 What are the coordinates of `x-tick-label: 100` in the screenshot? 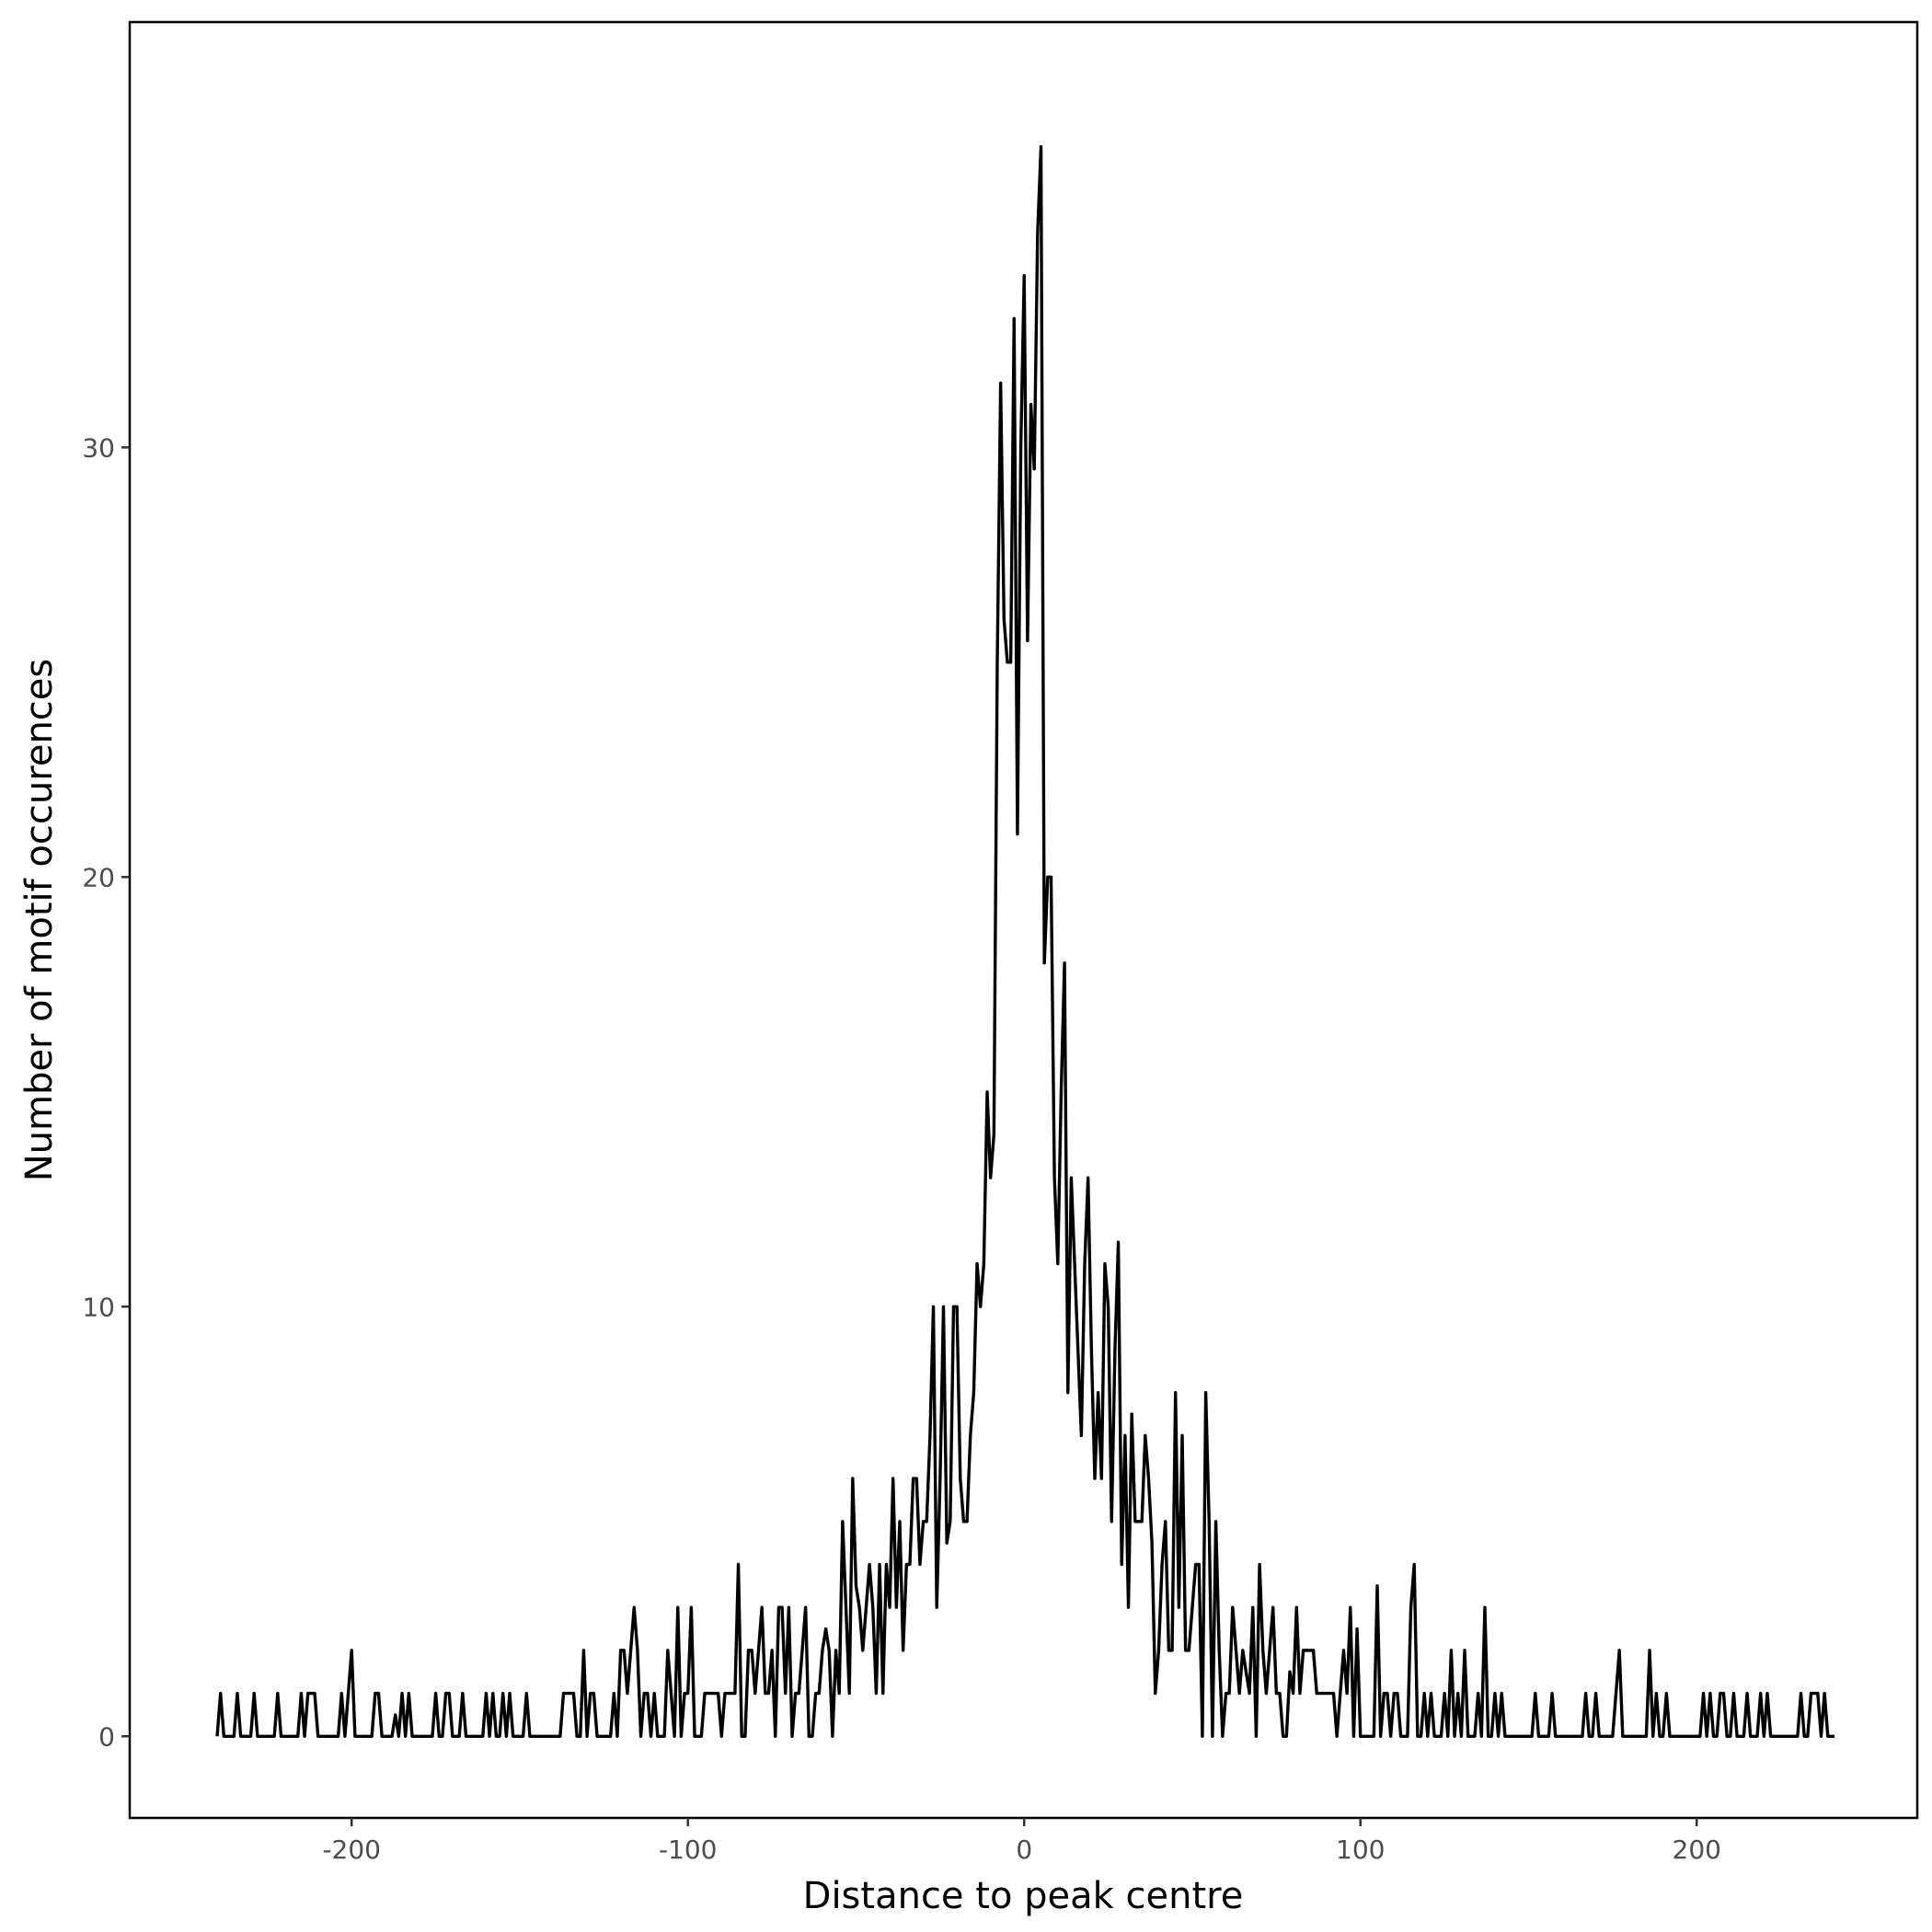 It's located at (1360, 1849).